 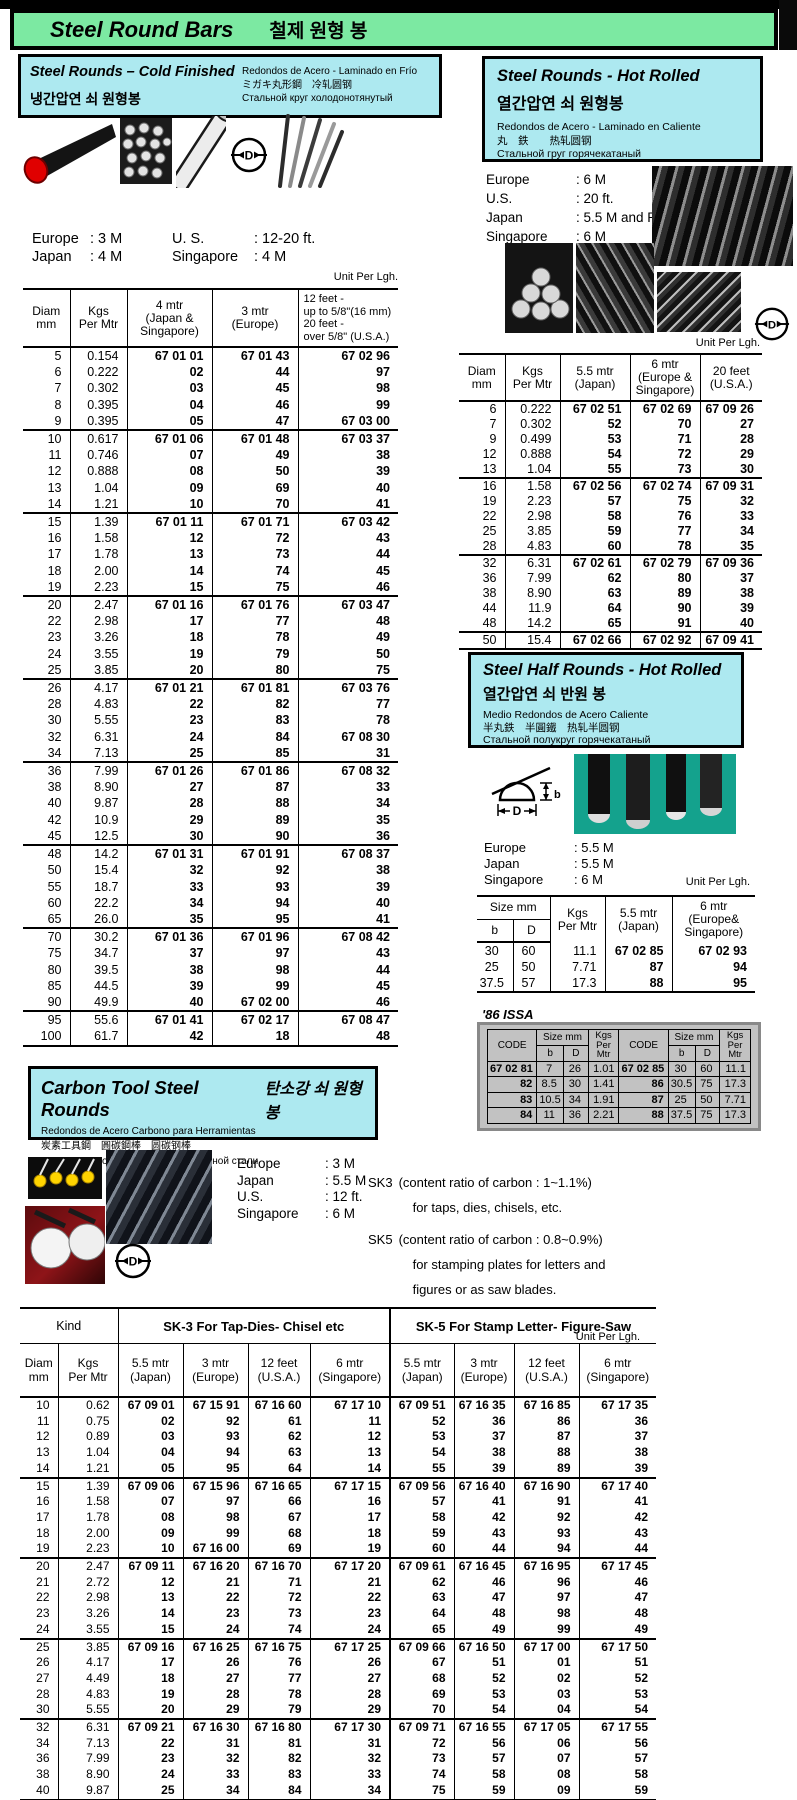 I want to click on table-cell: 67 09 36, so click(x=730, y=562).